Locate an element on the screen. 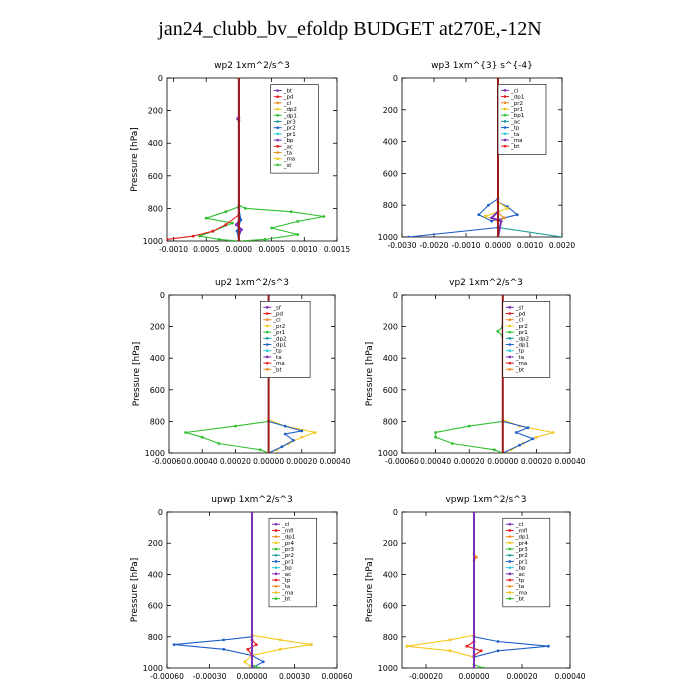  x-tick-label: 0.0010 is located at coordinates (304, 249).